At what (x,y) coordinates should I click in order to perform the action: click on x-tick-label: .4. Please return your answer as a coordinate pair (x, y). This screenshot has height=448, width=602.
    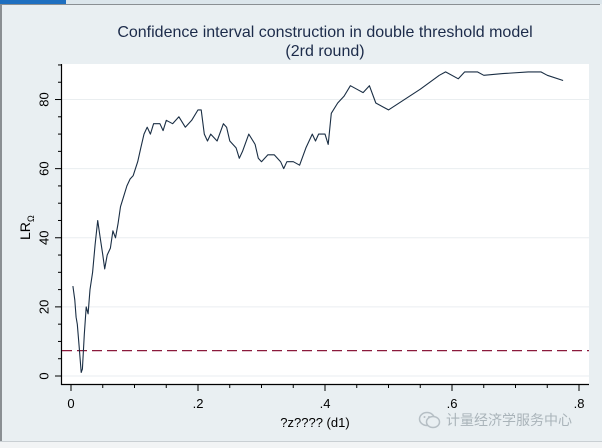
    Looking at the image, I should click on (325, 403).